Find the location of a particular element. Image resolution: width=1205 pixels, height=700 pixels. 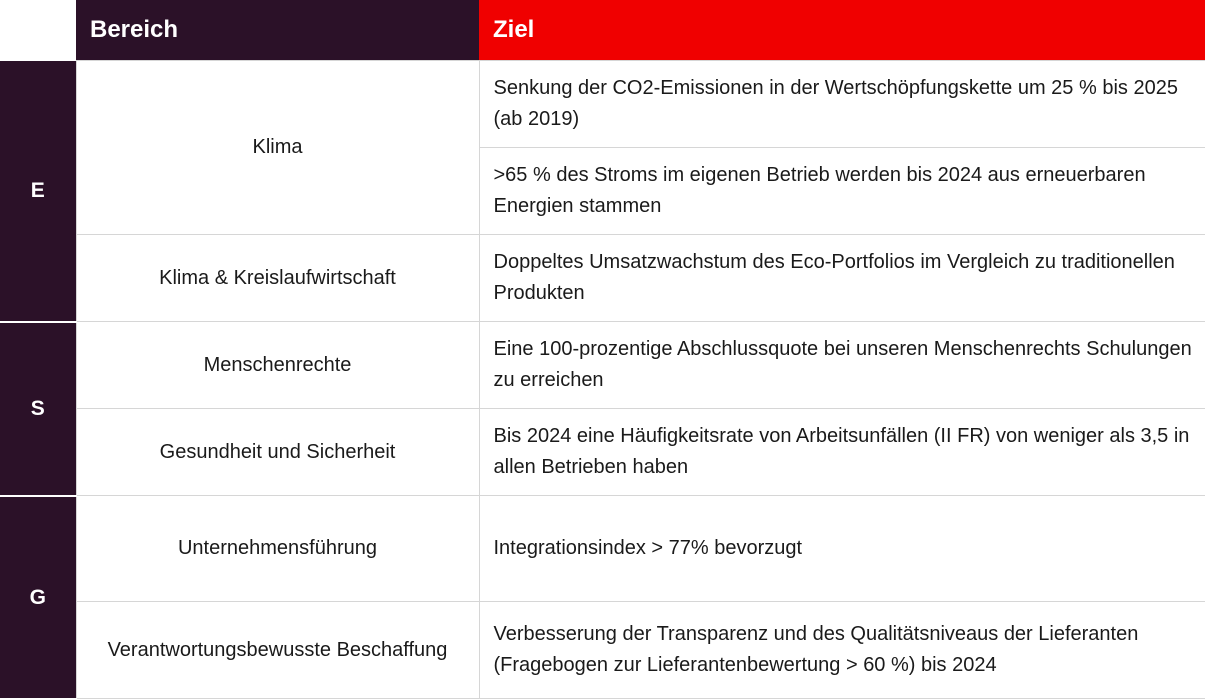

area-gesundheit: Gesundheit und Sicherheit is located at coordinates (277, 452).